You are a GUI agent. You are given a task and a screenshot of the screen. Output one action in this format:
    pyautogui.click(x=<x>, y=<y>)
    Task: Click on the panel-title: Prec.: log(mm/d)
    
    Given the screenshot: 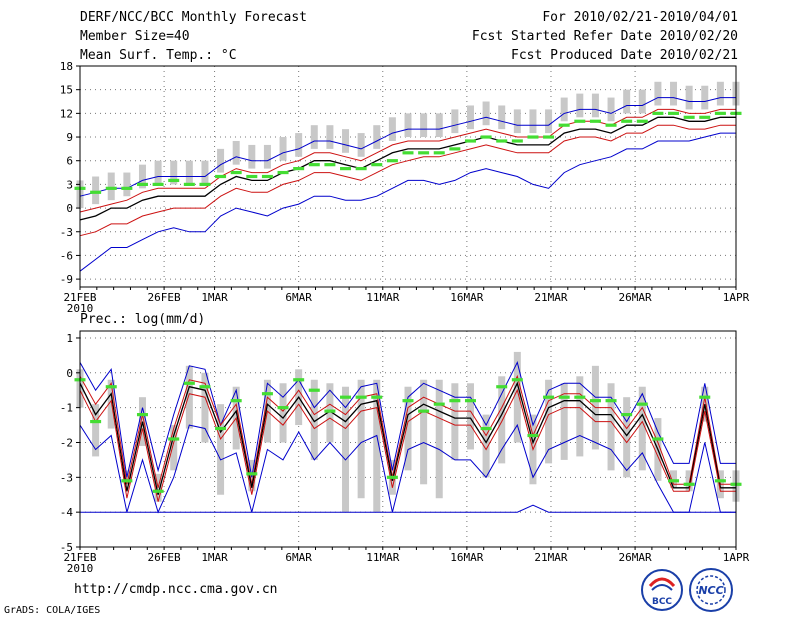 What is the action you would take?
    pyautogui.click(x=142, y=319)
    